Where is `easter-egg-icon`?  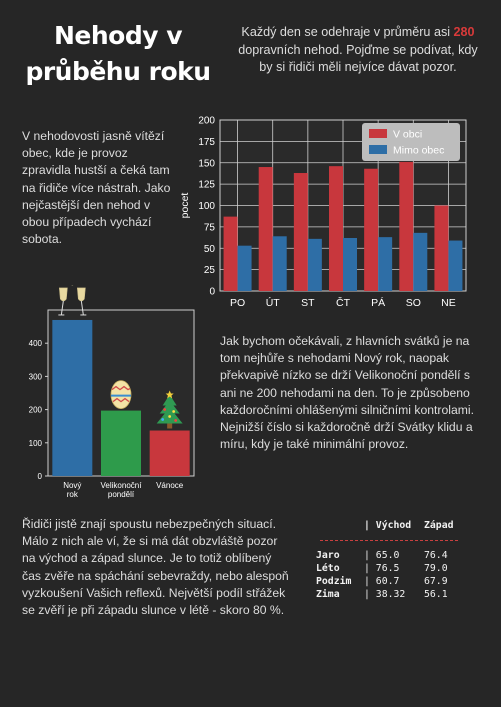 easter-egg-icon is located at coordinates (121, 394).